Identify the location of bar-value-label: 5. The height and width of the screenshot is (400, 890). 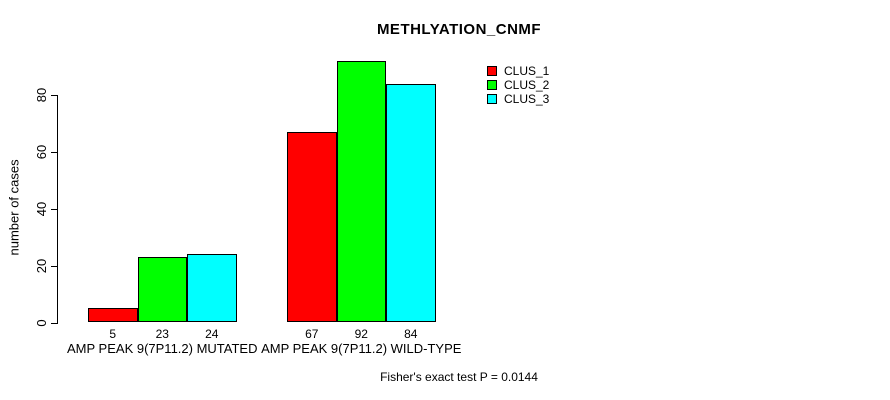
(113, 334).